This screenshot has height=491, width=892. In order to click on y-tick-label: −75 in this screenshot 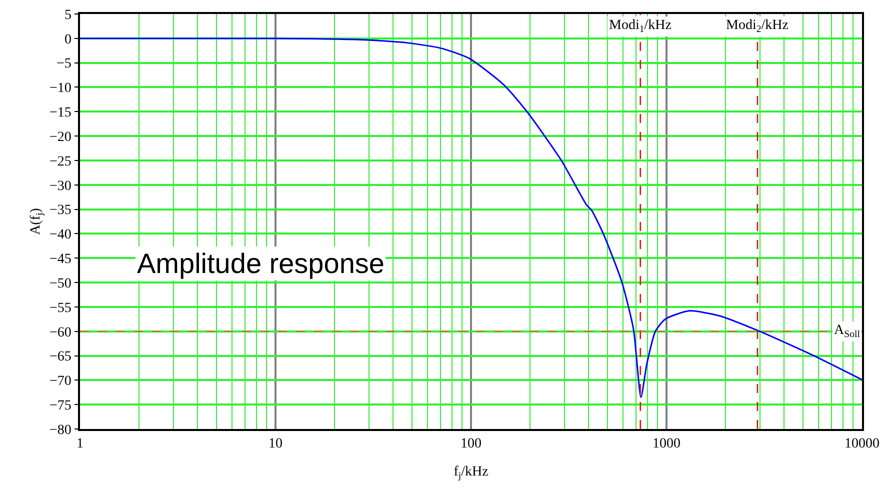, I will do `click(61, 406)`.